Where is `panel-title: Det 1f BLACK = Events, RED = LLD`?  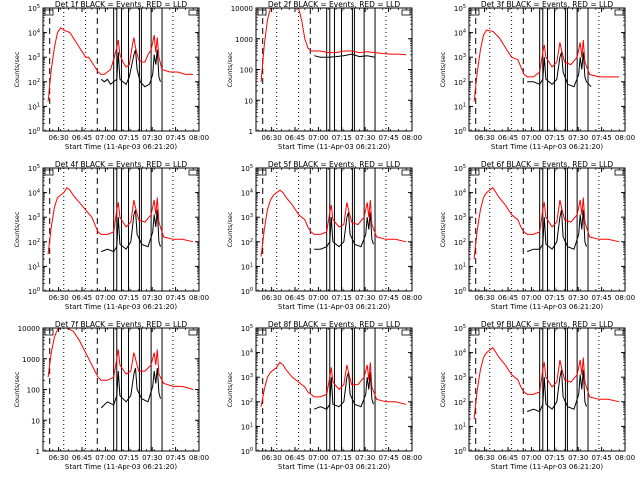
panel-title: Det 1f BLACK = Events, RED = LLD is located at coordinates (121, 4).